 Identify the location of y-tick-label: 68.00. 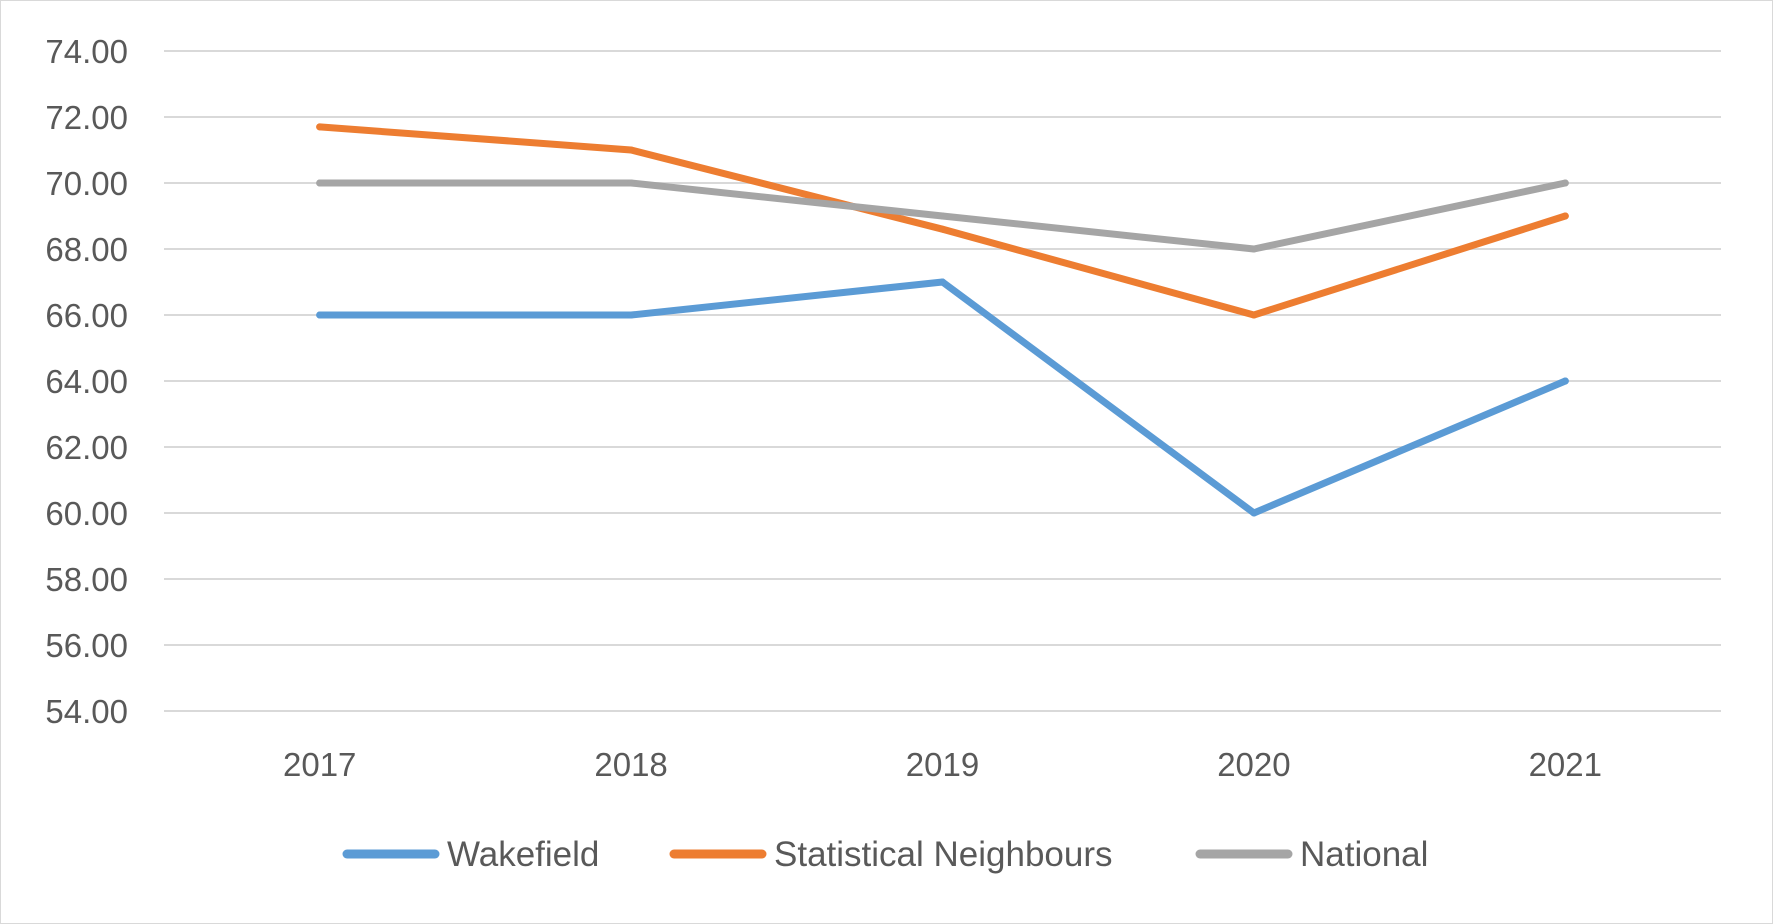
(86, 249).